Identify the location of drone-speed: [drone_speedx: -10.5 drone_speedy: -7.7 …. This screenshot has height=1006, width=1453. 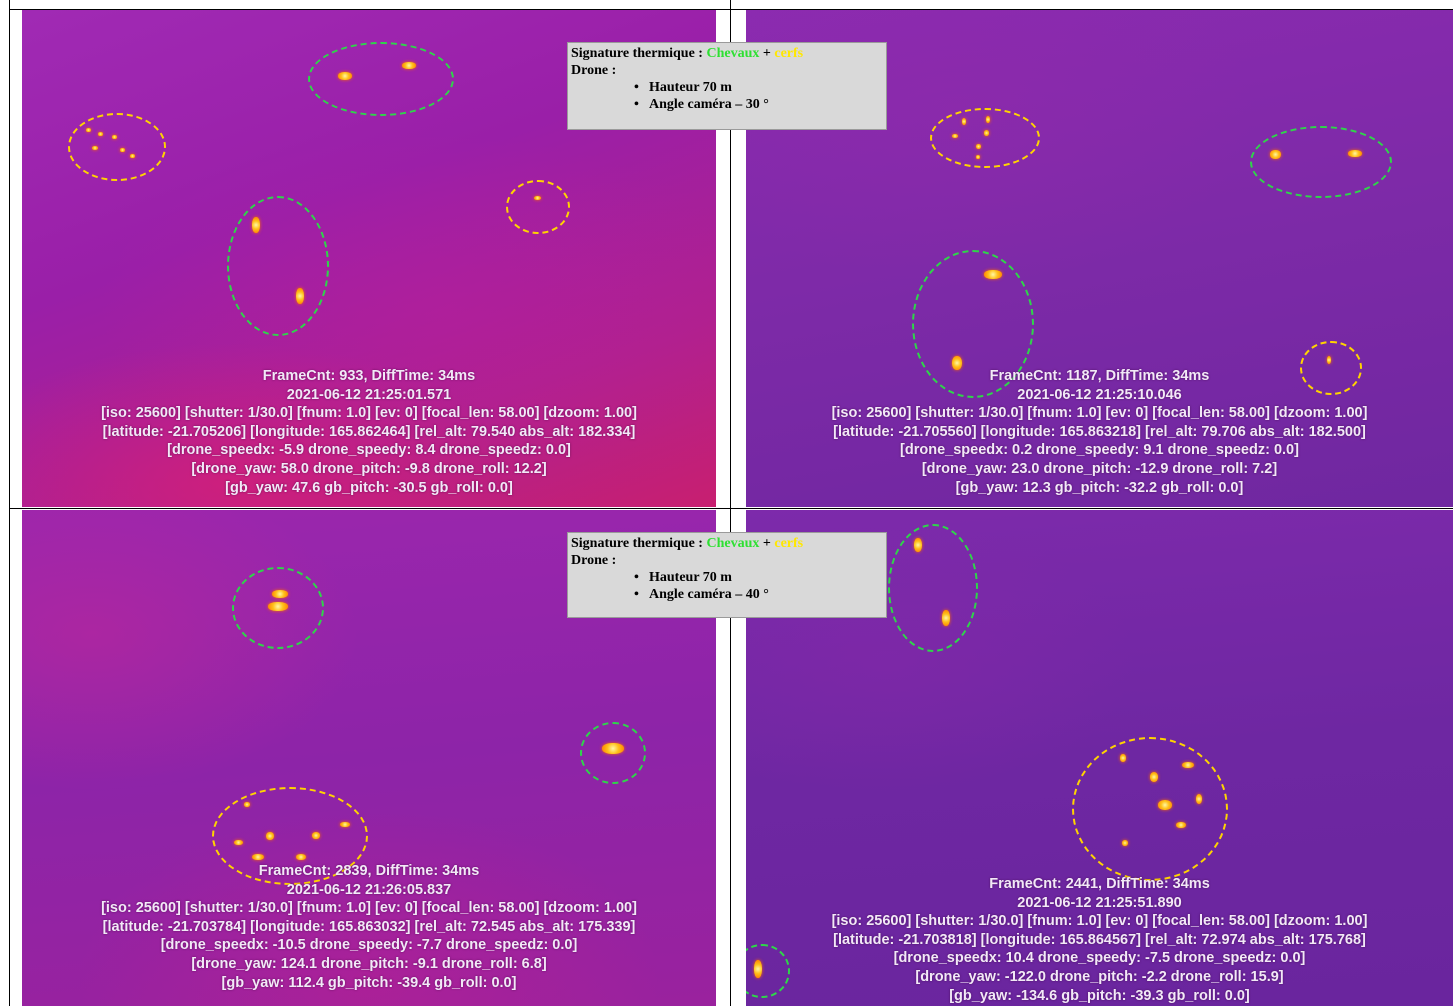
(369, 945).